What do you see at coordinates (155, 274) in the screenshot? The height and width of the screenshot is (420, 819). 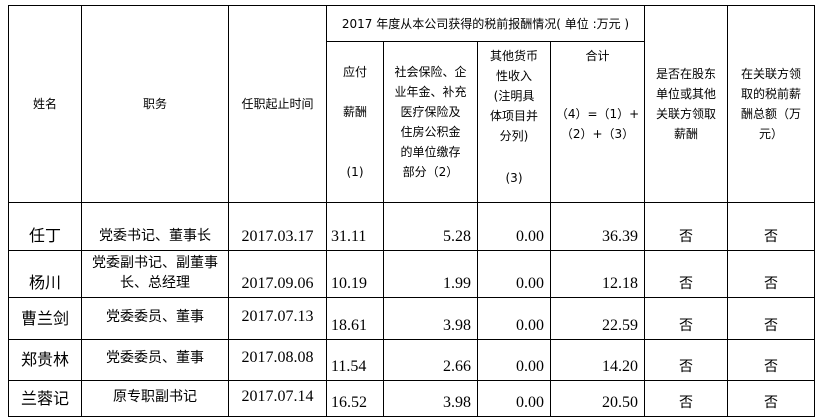 I see `cell-position: 党委副书记、副董事长、总经理` at bounding box center [155, 274].